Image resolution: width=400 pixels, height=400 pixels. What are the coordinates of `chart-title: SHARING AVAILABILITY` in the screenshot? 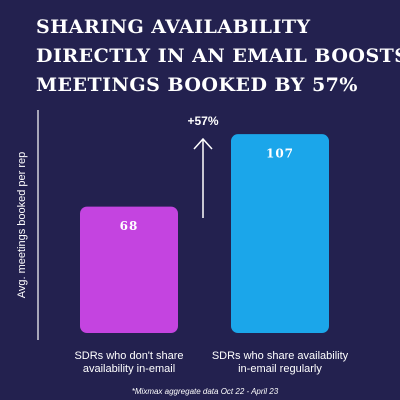 It's located at (173, 27).